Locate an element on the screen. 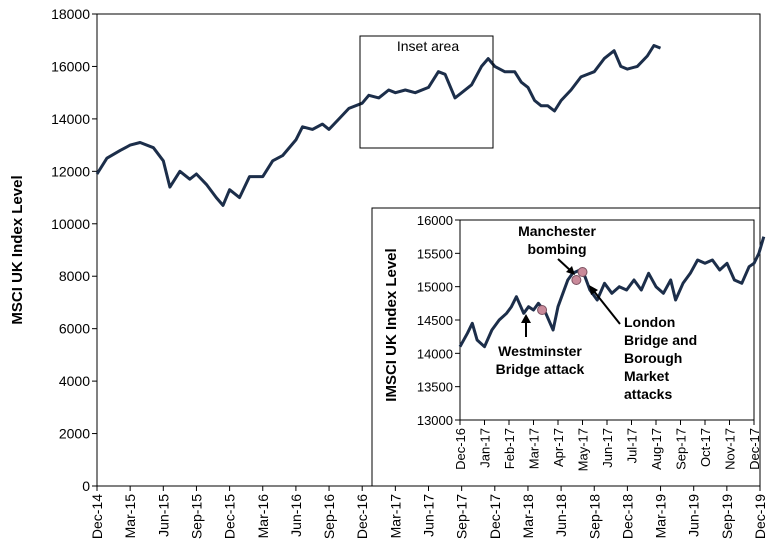 This screenshot has height=558, width=770. annotation-westminster-line1: Westminster is located at coordinates (540, 351).